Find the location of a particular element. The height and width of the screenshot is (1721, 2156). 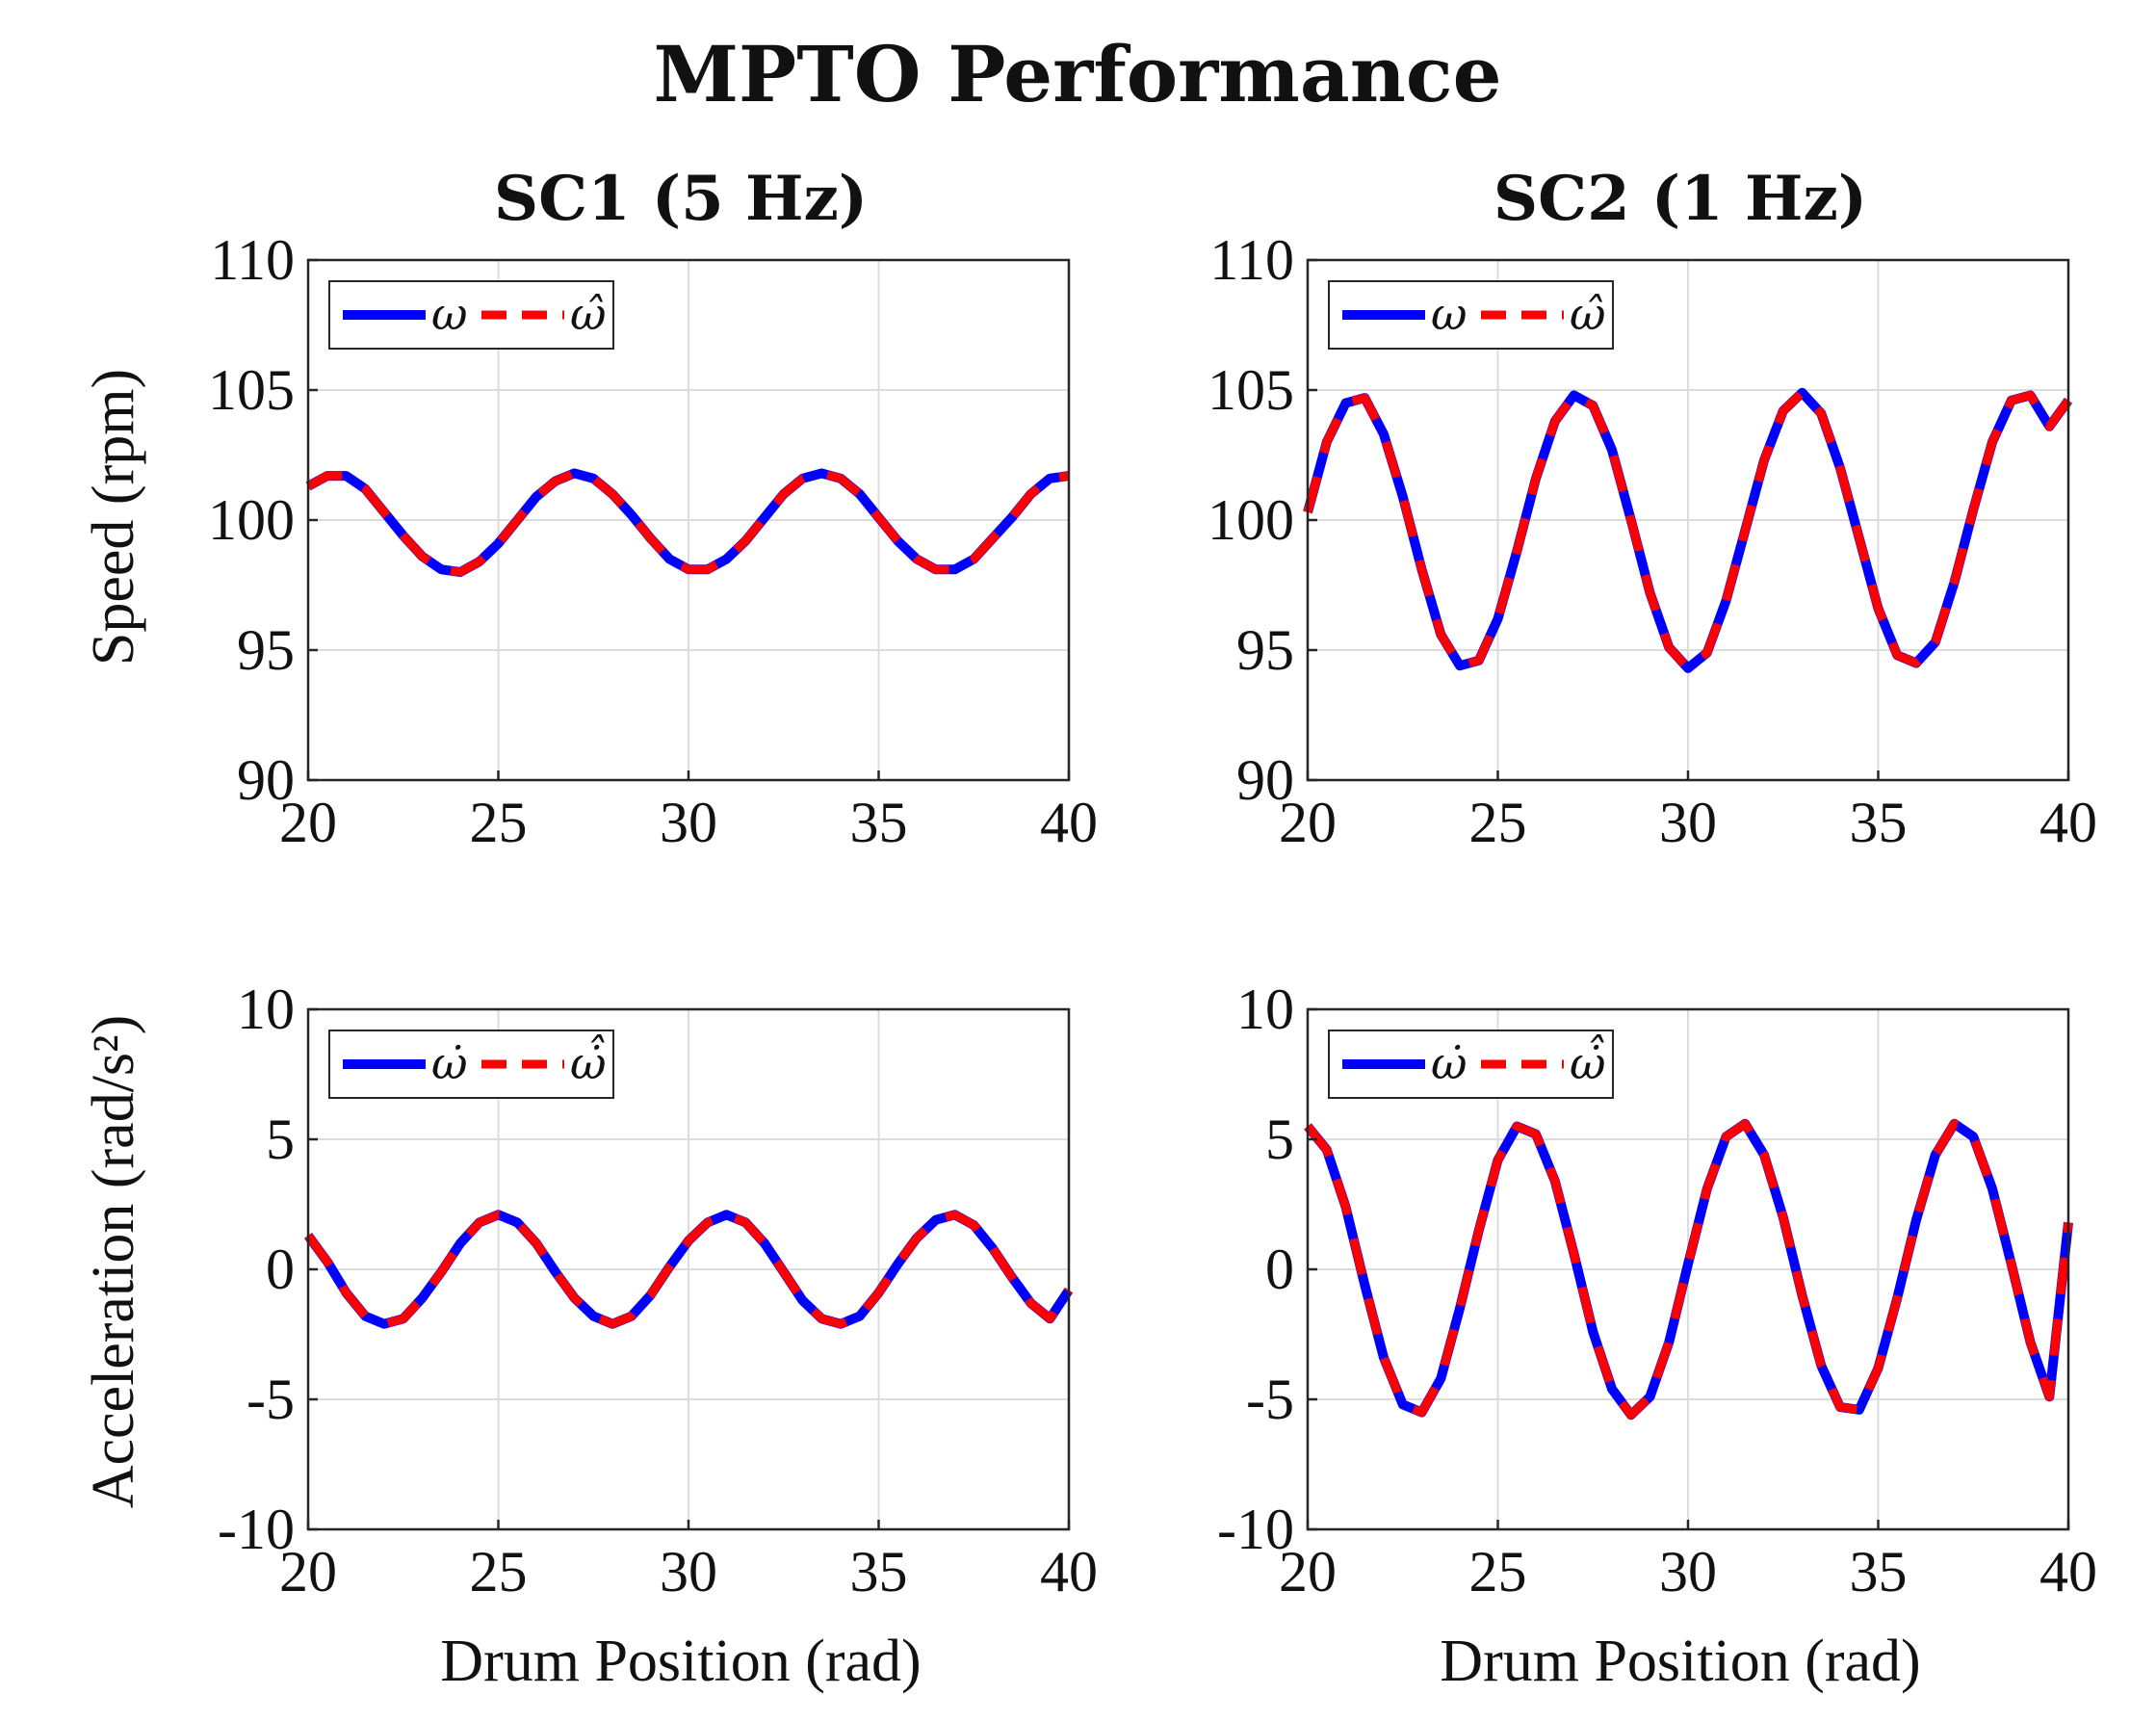

column-title-sc2: SC2 (1 Hz) is located at coordinates (1681, 199).